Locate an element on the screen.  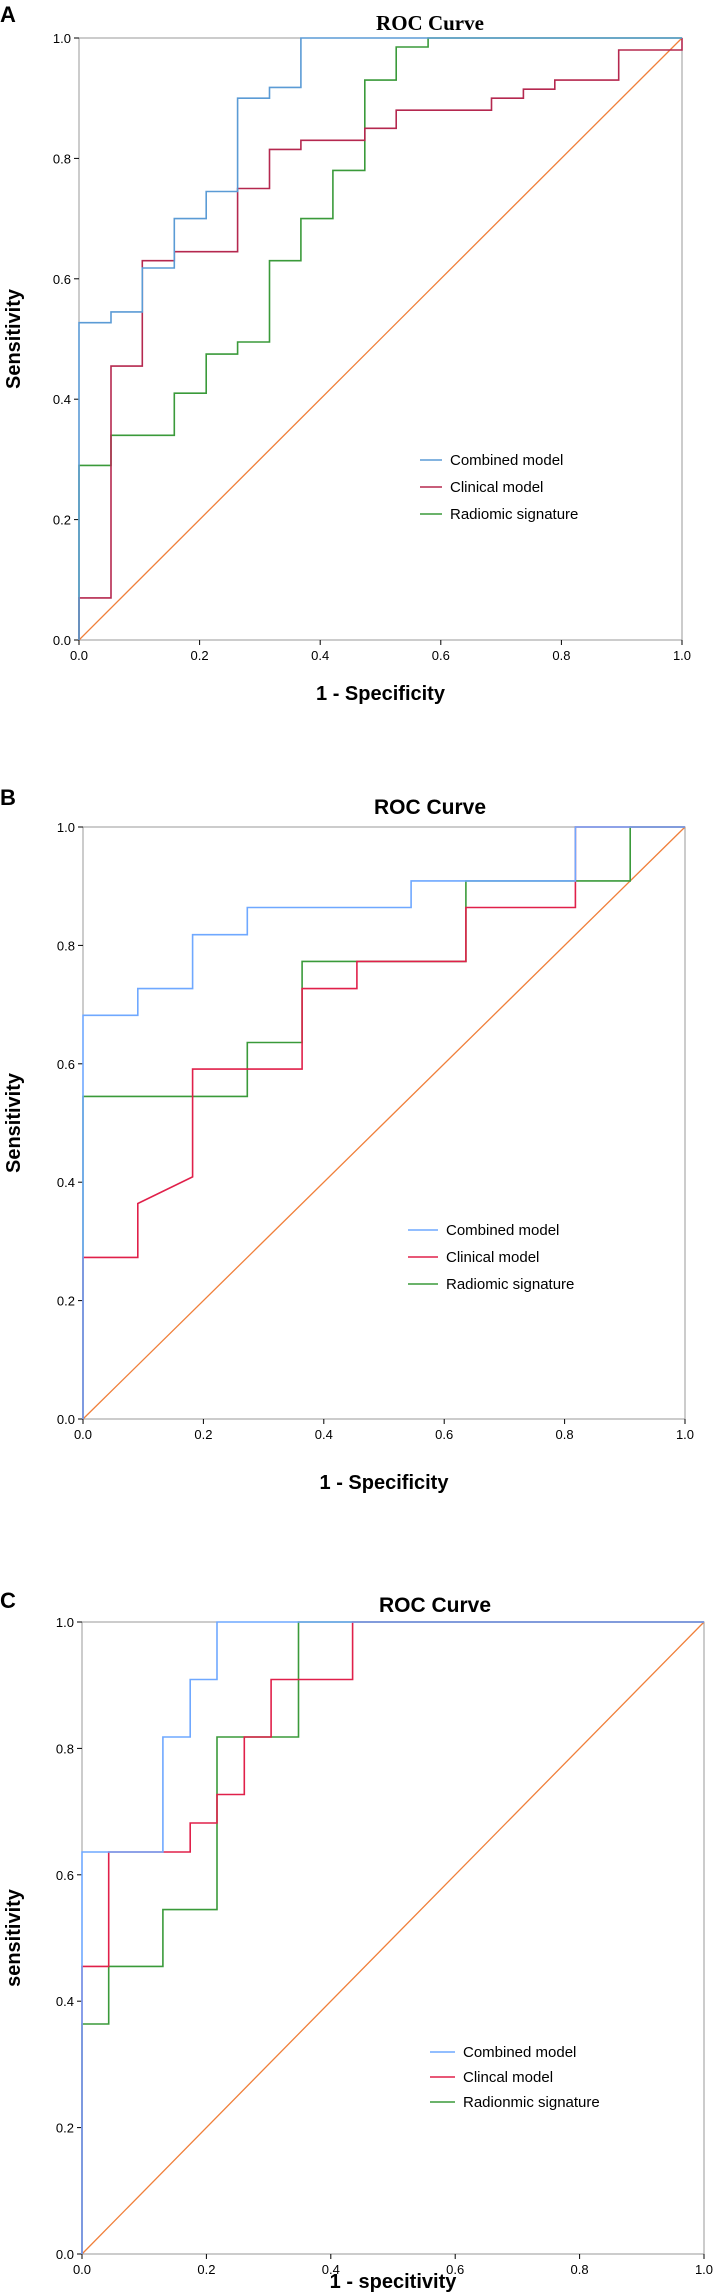
legend-label: Clincal model is located at coordinates (508, 2077).